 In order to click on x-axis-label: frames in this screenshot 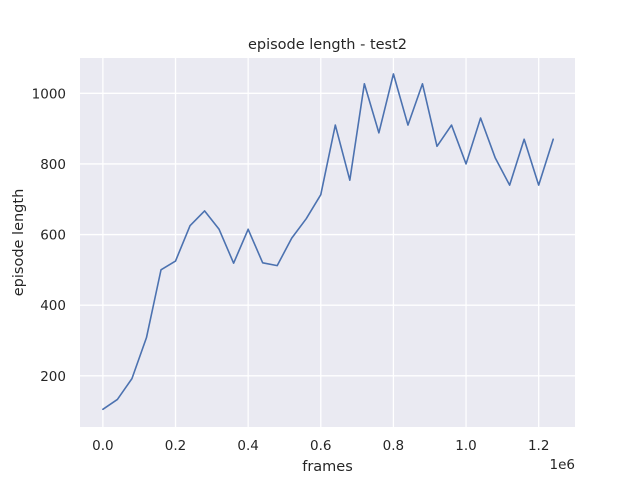, I will do `click(327, 467)`.